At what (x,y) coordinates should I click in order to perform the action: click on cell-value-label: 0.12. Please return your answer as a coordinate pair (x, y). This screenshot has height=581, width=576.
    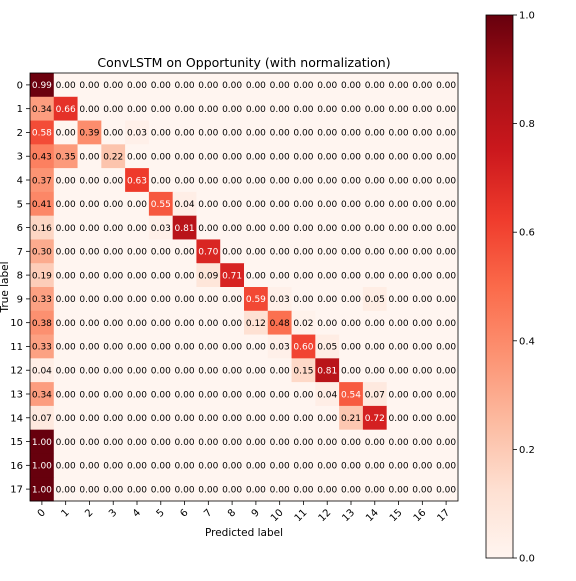
    Looking at the image, I should click on (256, 324).